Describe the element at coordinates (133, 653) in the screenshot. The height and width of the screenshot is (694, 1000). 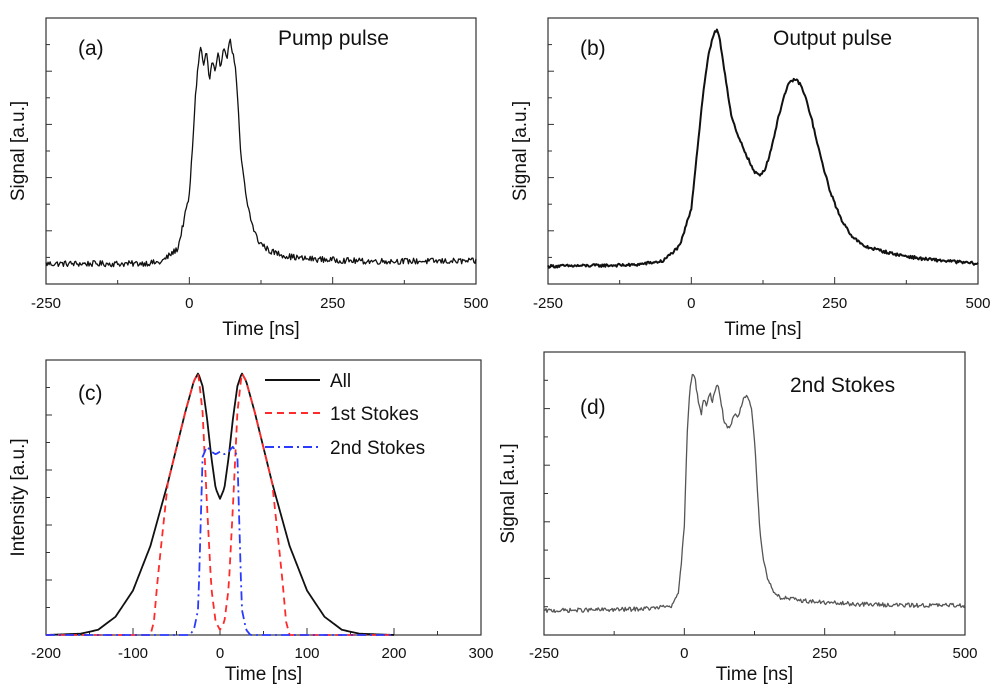
I see `x-tick-label: -100` at that location.